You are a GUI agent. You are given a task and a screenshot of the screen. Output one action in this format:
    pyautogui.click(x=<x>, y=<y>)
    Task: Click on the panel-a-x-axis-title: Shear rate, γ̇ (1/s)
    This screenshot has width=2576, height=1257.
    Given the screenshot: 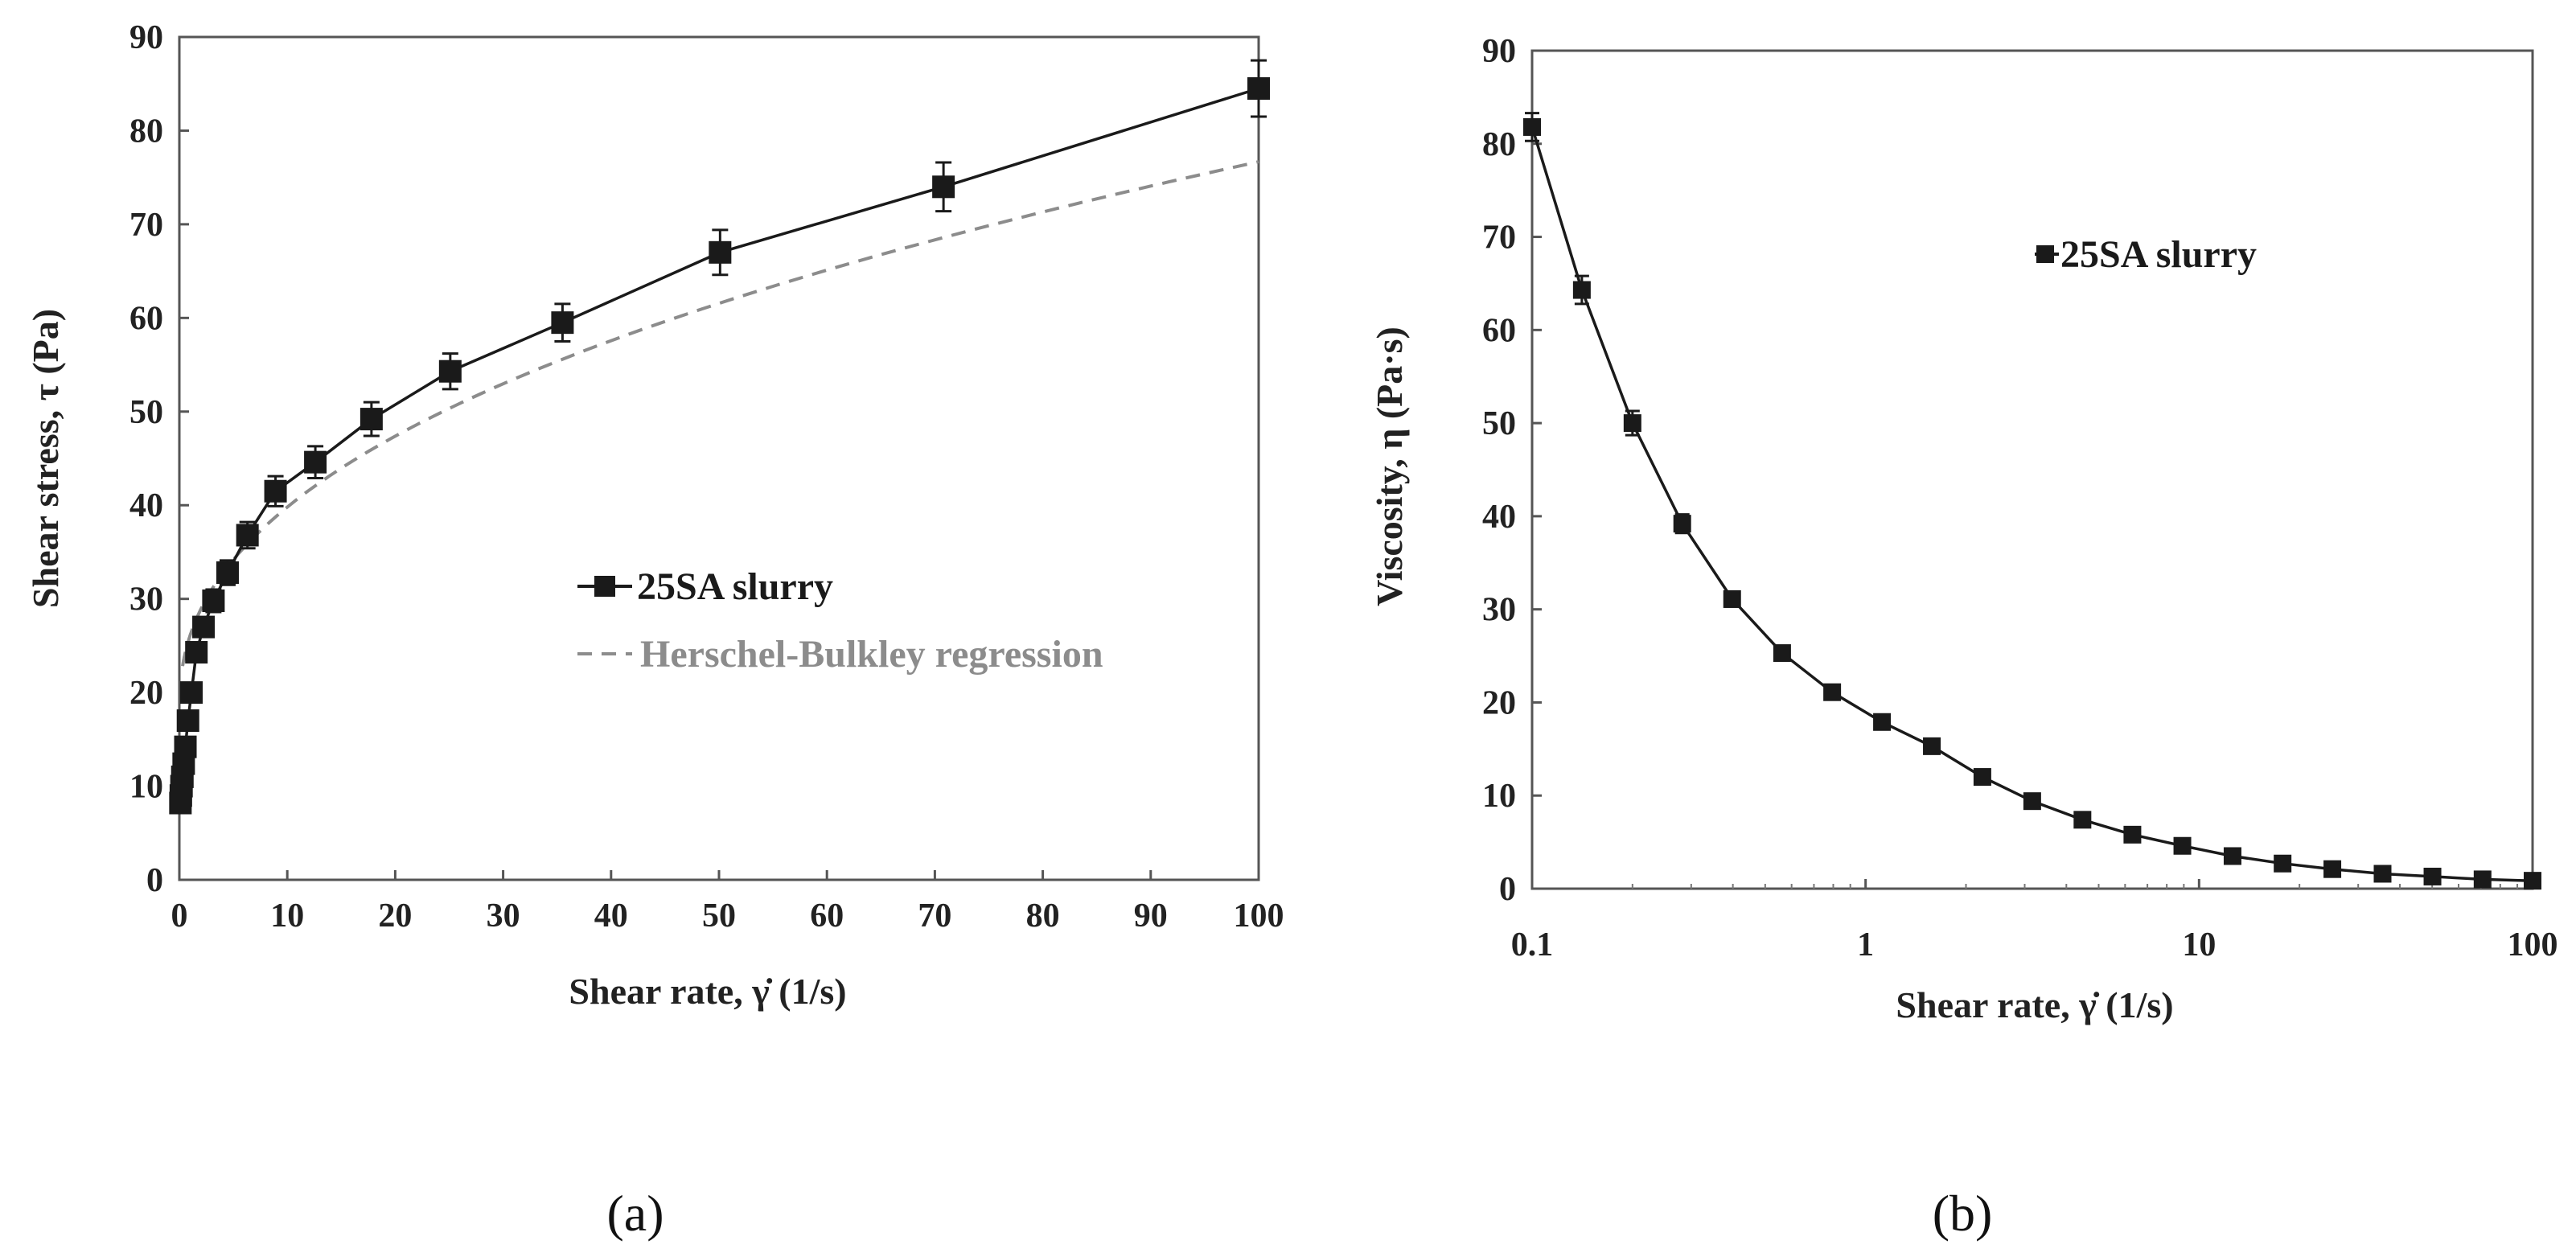 What is the action you would take?
    pyautogui.click(x=707, y=991)
    